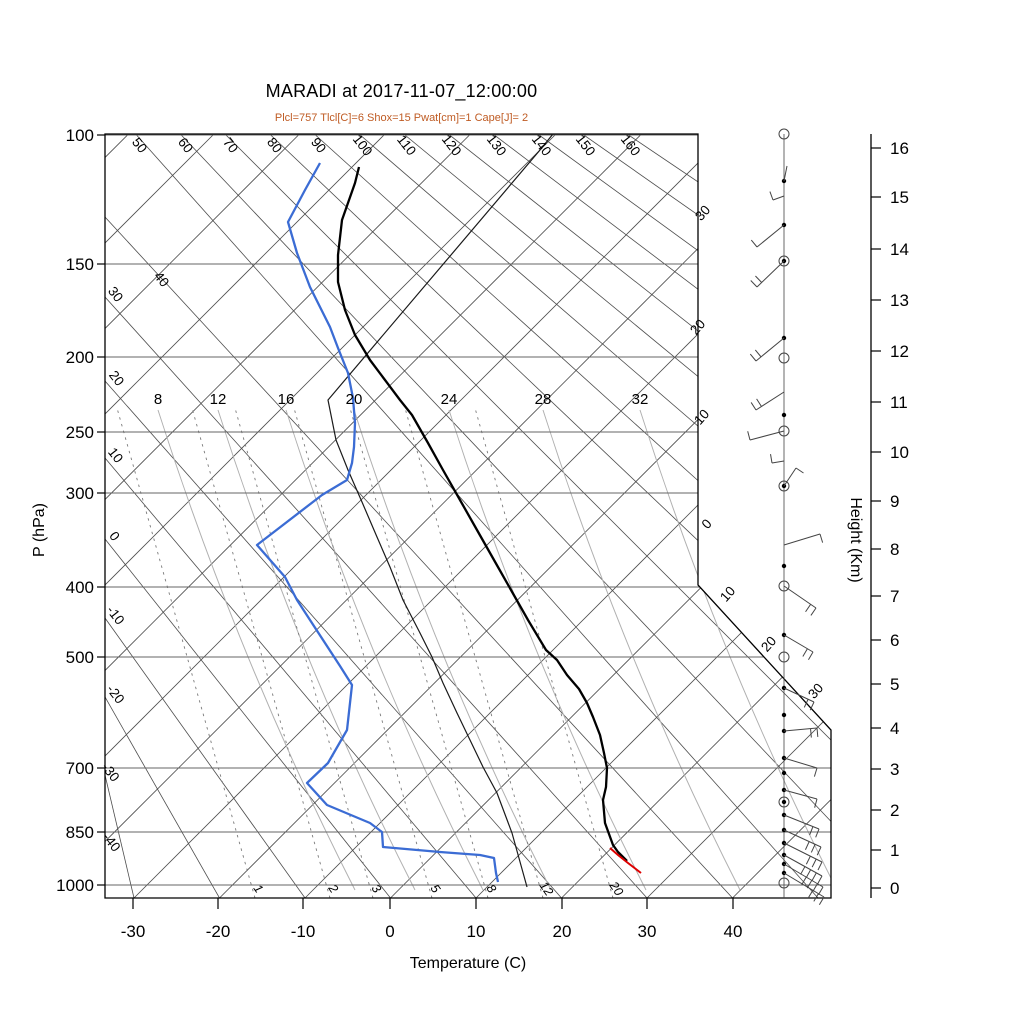 This screenshot has height=1024, width=1024. Describe the element at coordinates (80, 432) in the screenshot. I see `svg-text: 250` at that location.